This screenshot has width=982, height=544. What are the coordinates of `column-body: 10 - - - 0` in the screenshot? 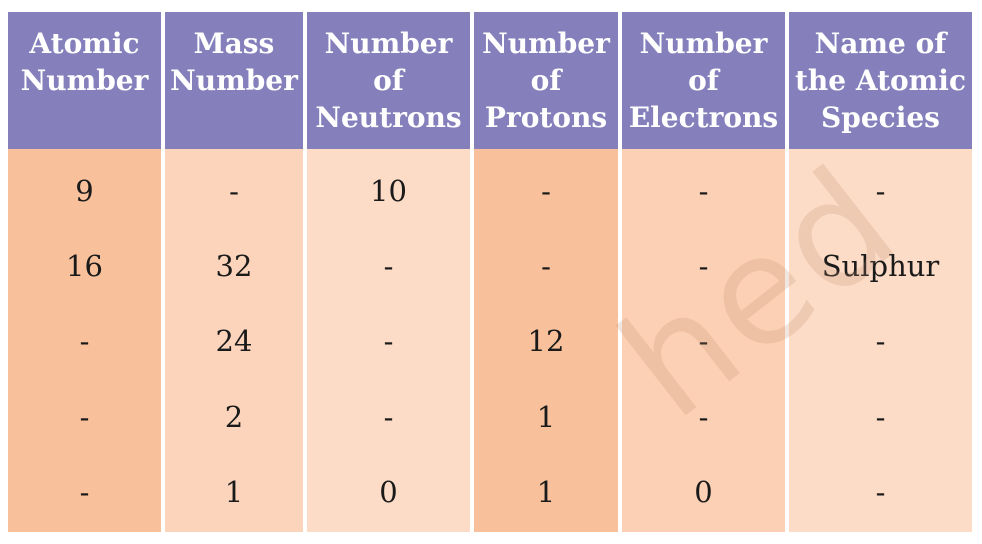 It's located at (388, 340).